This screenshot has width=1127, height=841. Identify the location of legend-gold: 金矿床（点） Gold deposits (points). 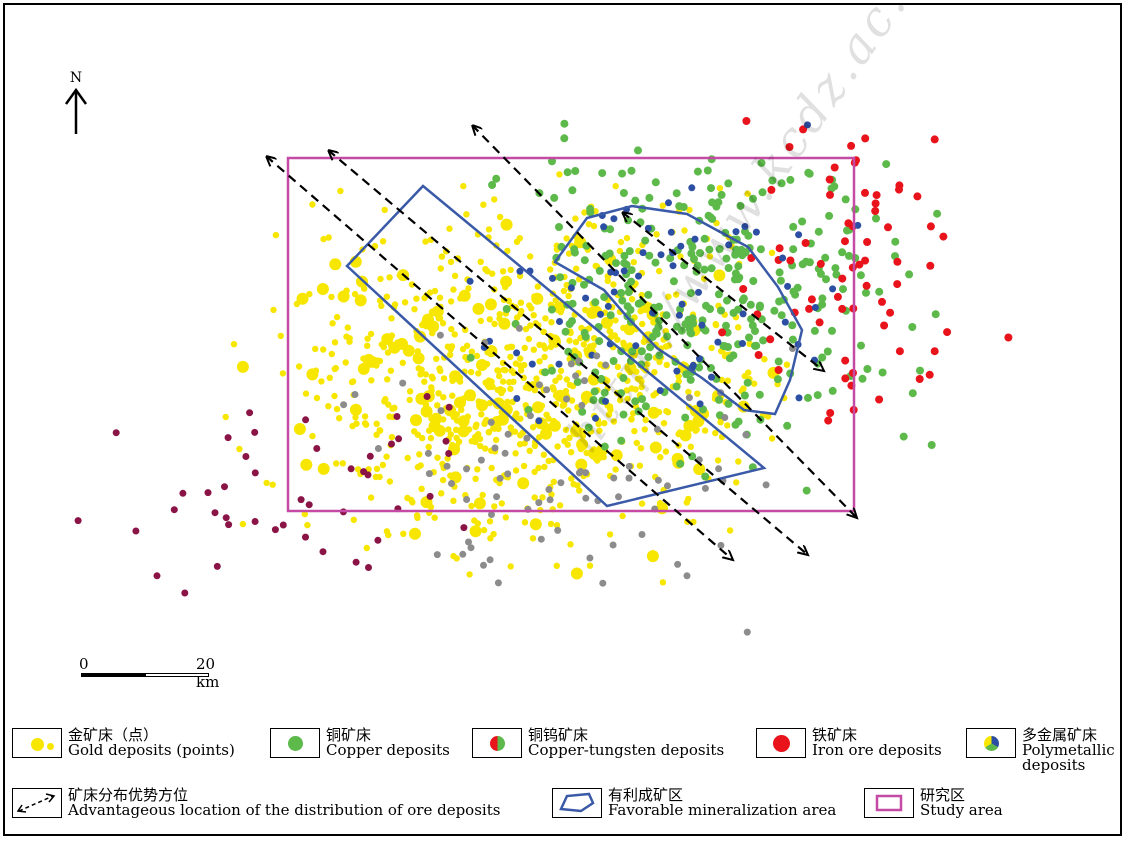
(123, 743).